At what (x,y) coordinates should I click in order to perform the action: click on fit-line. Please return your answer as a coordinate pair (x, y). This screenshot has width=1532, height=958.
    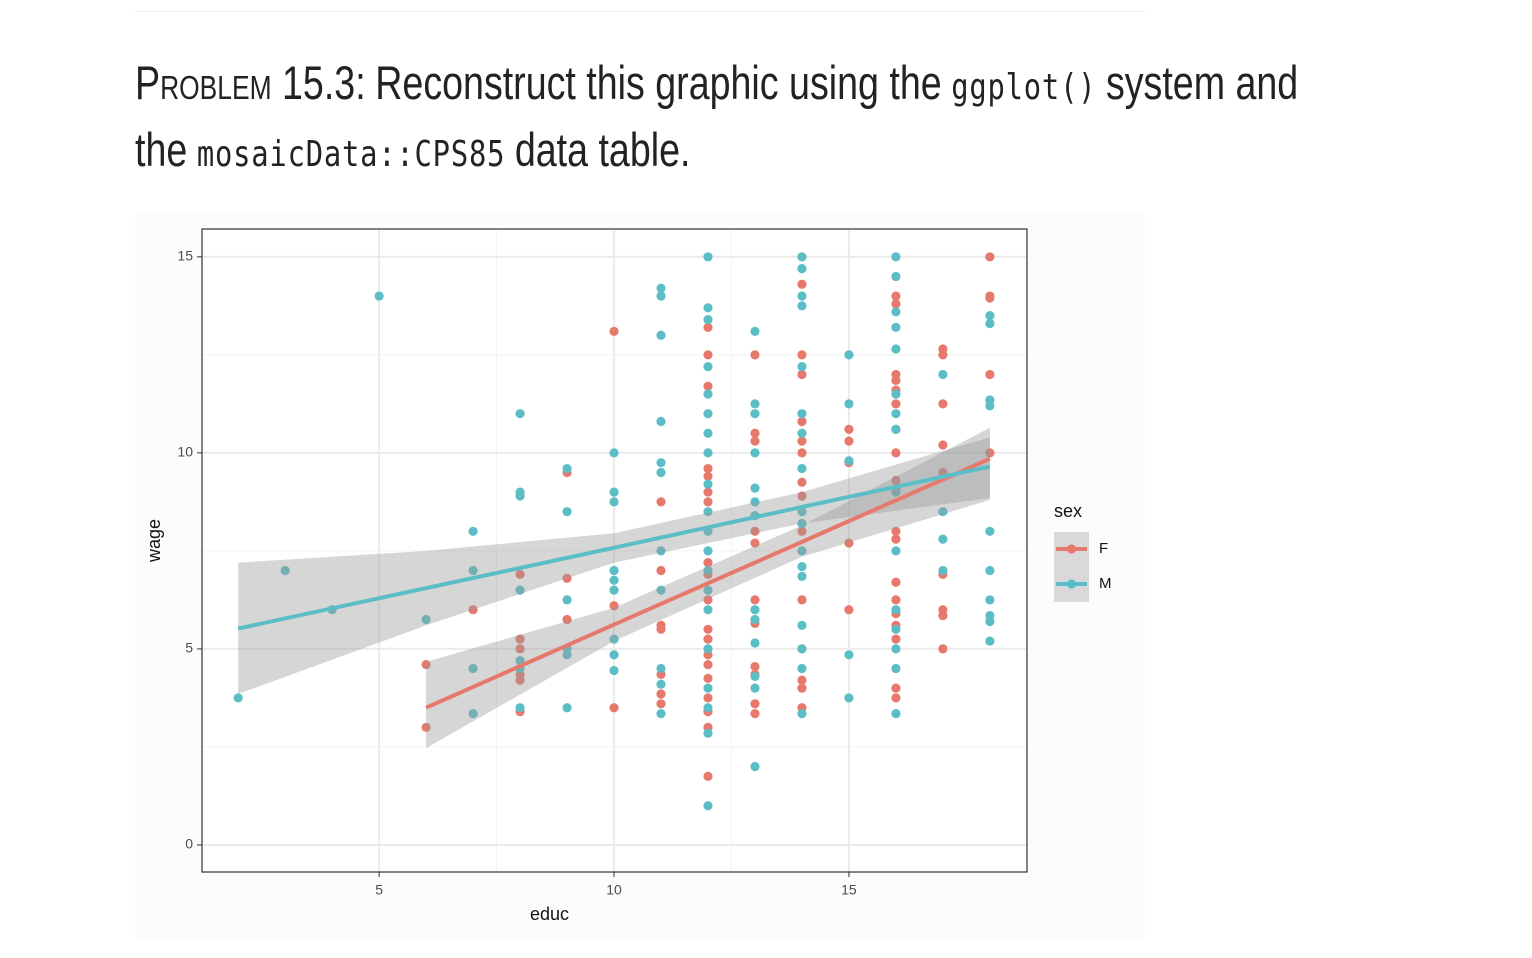
    Looking at the image, I should click on (708, 583).